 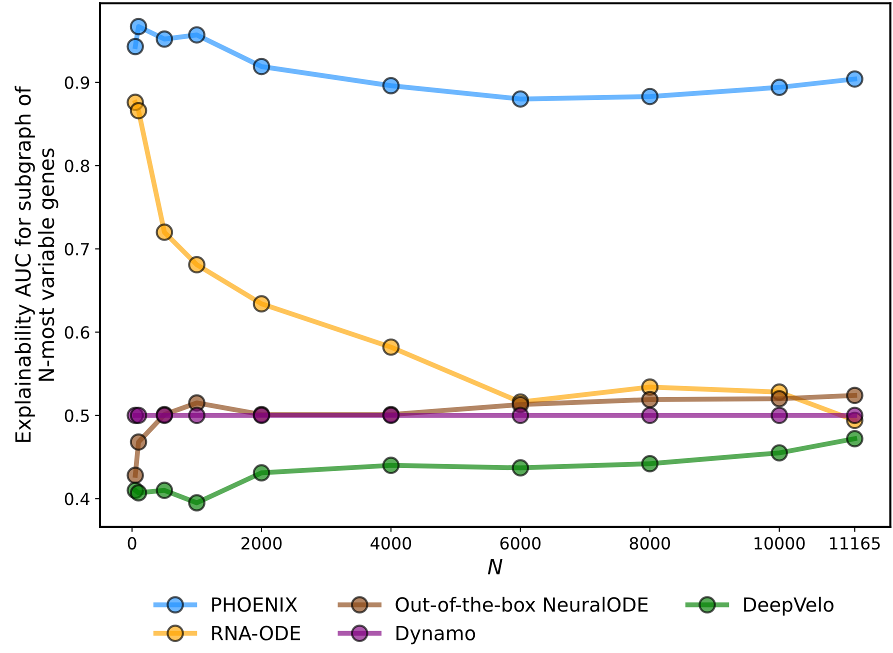 I want to click on x-axis-title: N, so click(x=495, y=566).